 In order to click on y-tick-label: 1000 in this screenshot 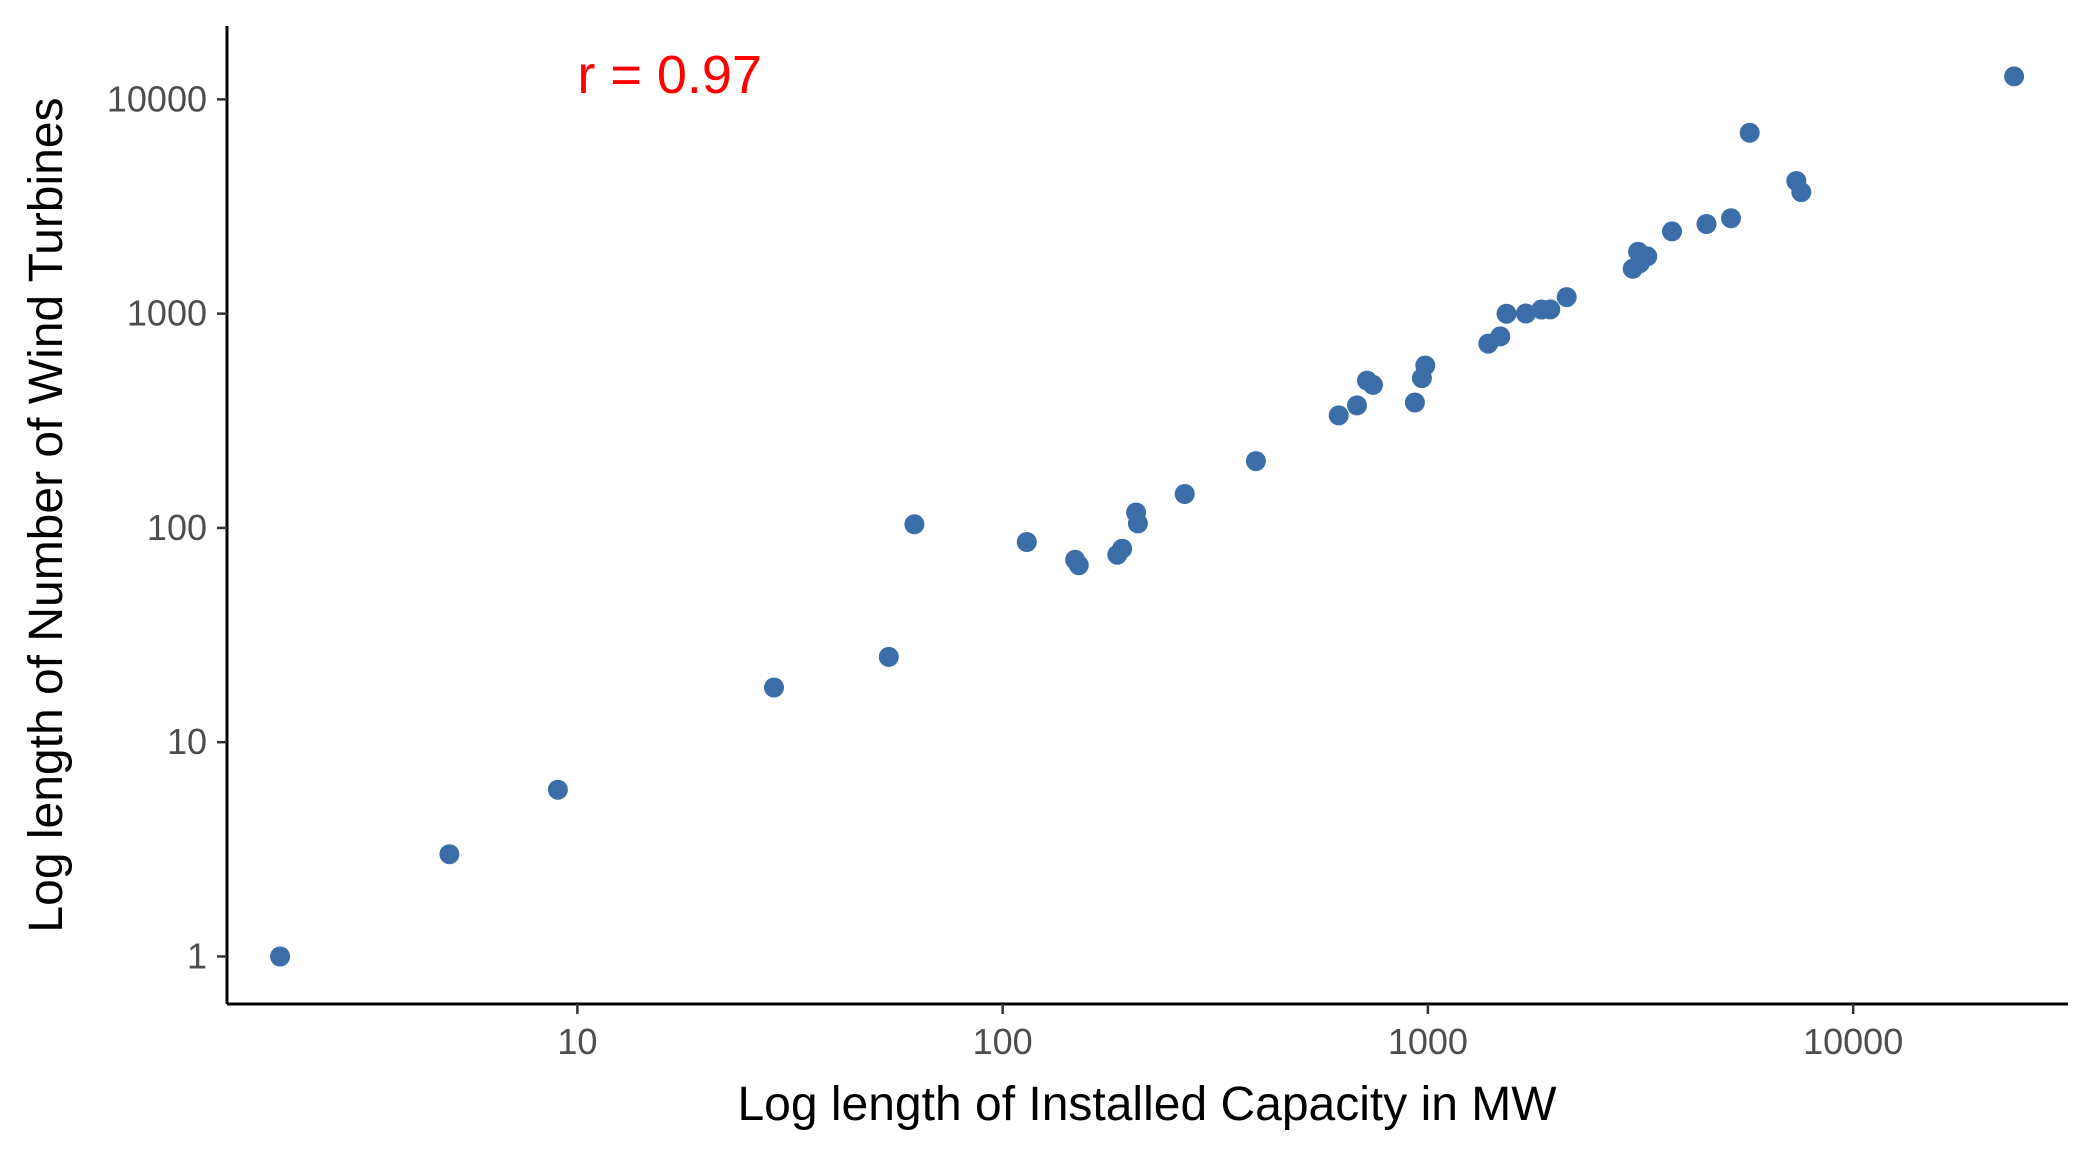, I will do `click(167, 313)`.